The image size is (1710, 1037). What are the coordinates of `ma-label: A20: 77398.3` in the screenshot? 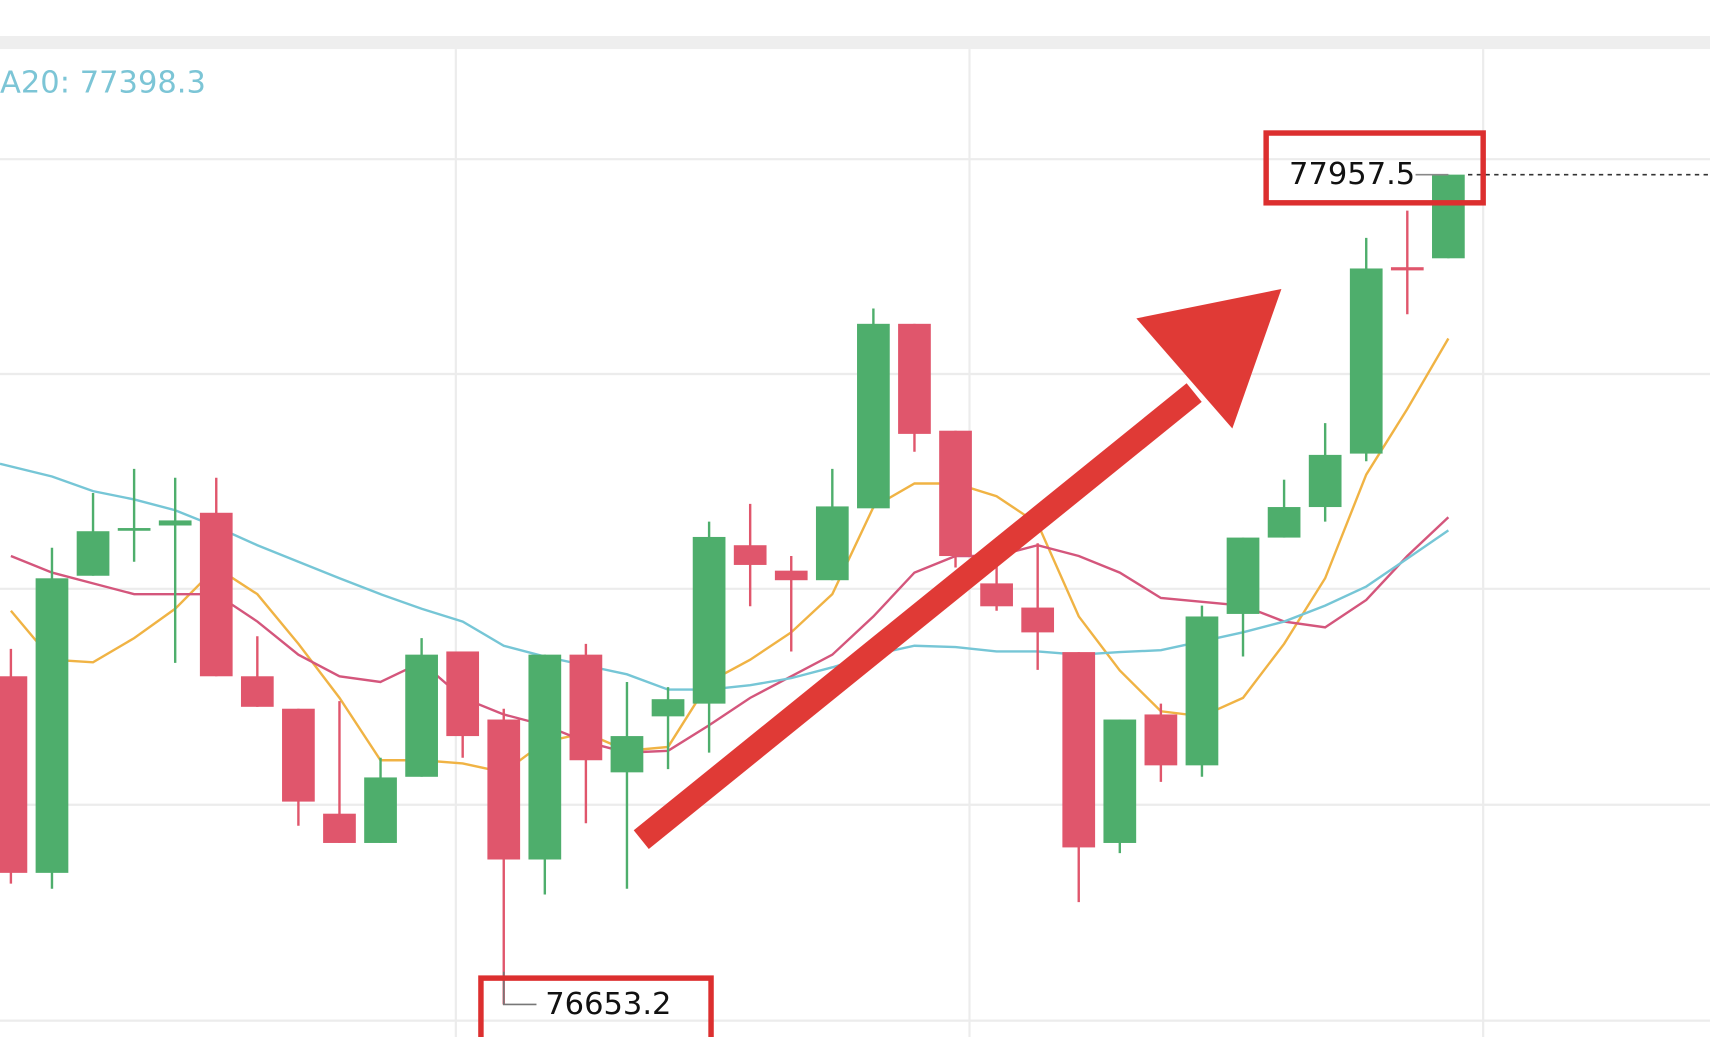 It's located at (103, 82).